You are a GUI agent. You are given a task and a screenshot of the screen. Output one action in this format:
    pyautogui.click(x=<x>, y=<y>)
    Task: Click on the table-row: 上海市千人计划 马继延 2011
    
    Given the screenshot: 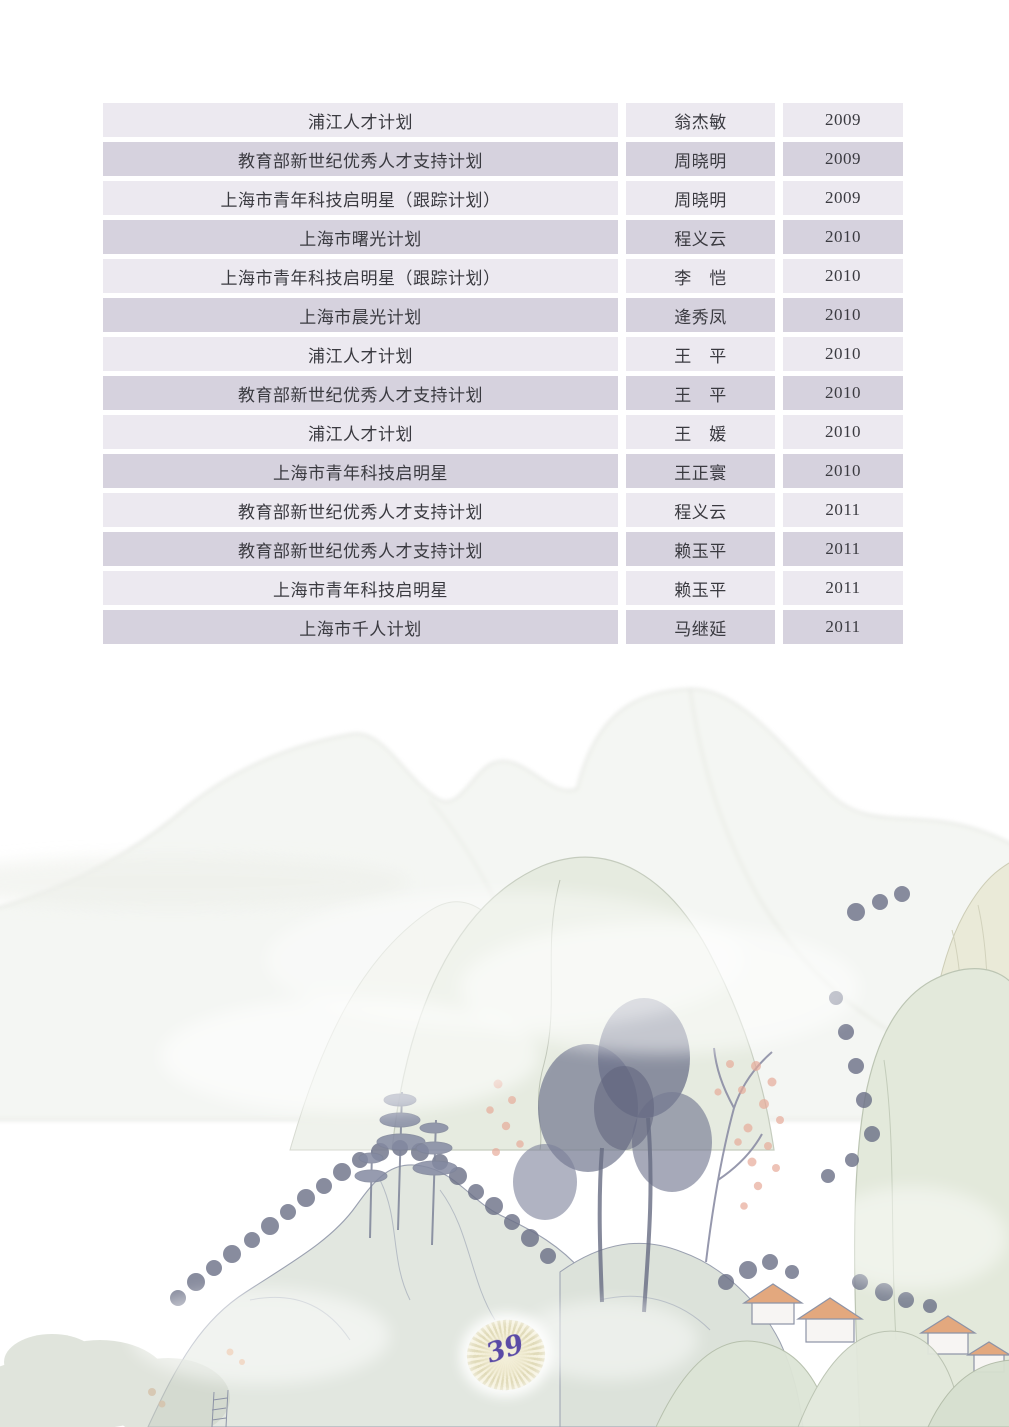 What is the action you would take?
    pyautogui.click(x=503, y=627)
    